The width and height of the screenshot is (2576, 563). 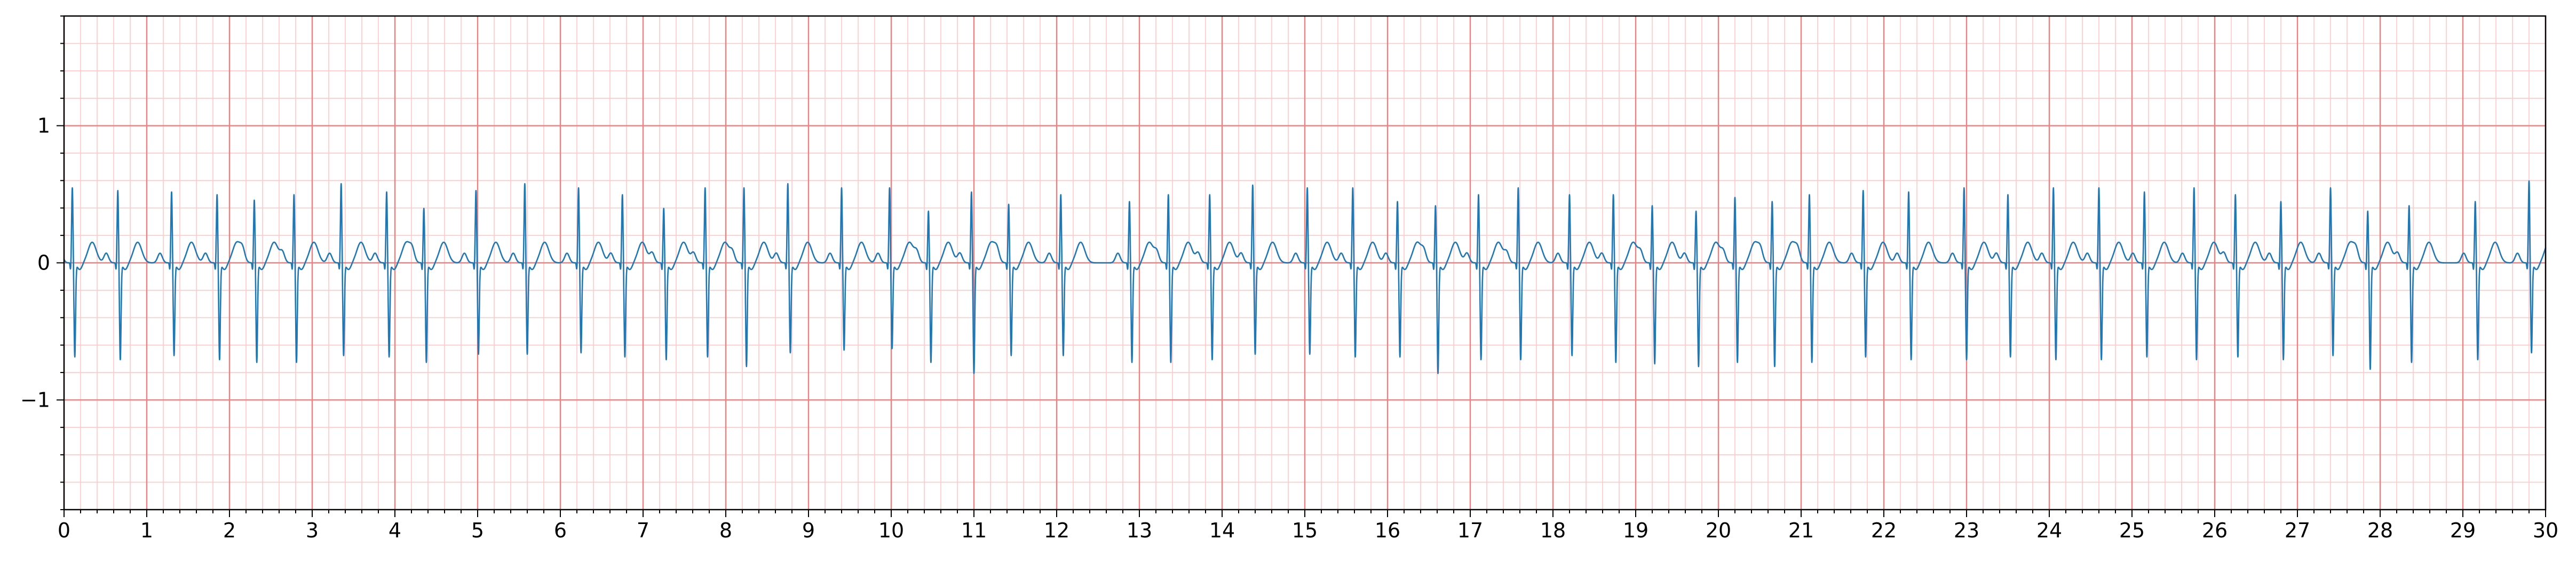 What do you see at coordinates (1056, 530) in the screenshot?
I see `x-tick-label: 12` at bounding box center [1056, 530].